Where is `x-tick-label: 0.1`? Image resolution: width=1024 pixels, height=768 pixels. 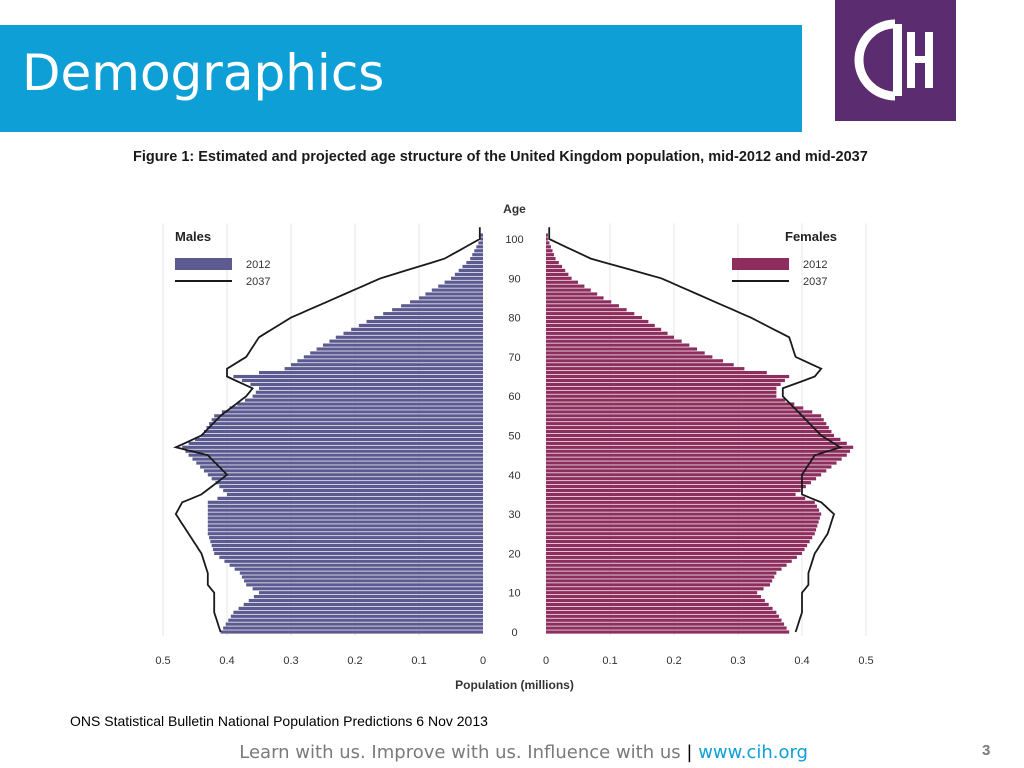 x-tick-label: 0.1 is located at coordinates (609, 661).